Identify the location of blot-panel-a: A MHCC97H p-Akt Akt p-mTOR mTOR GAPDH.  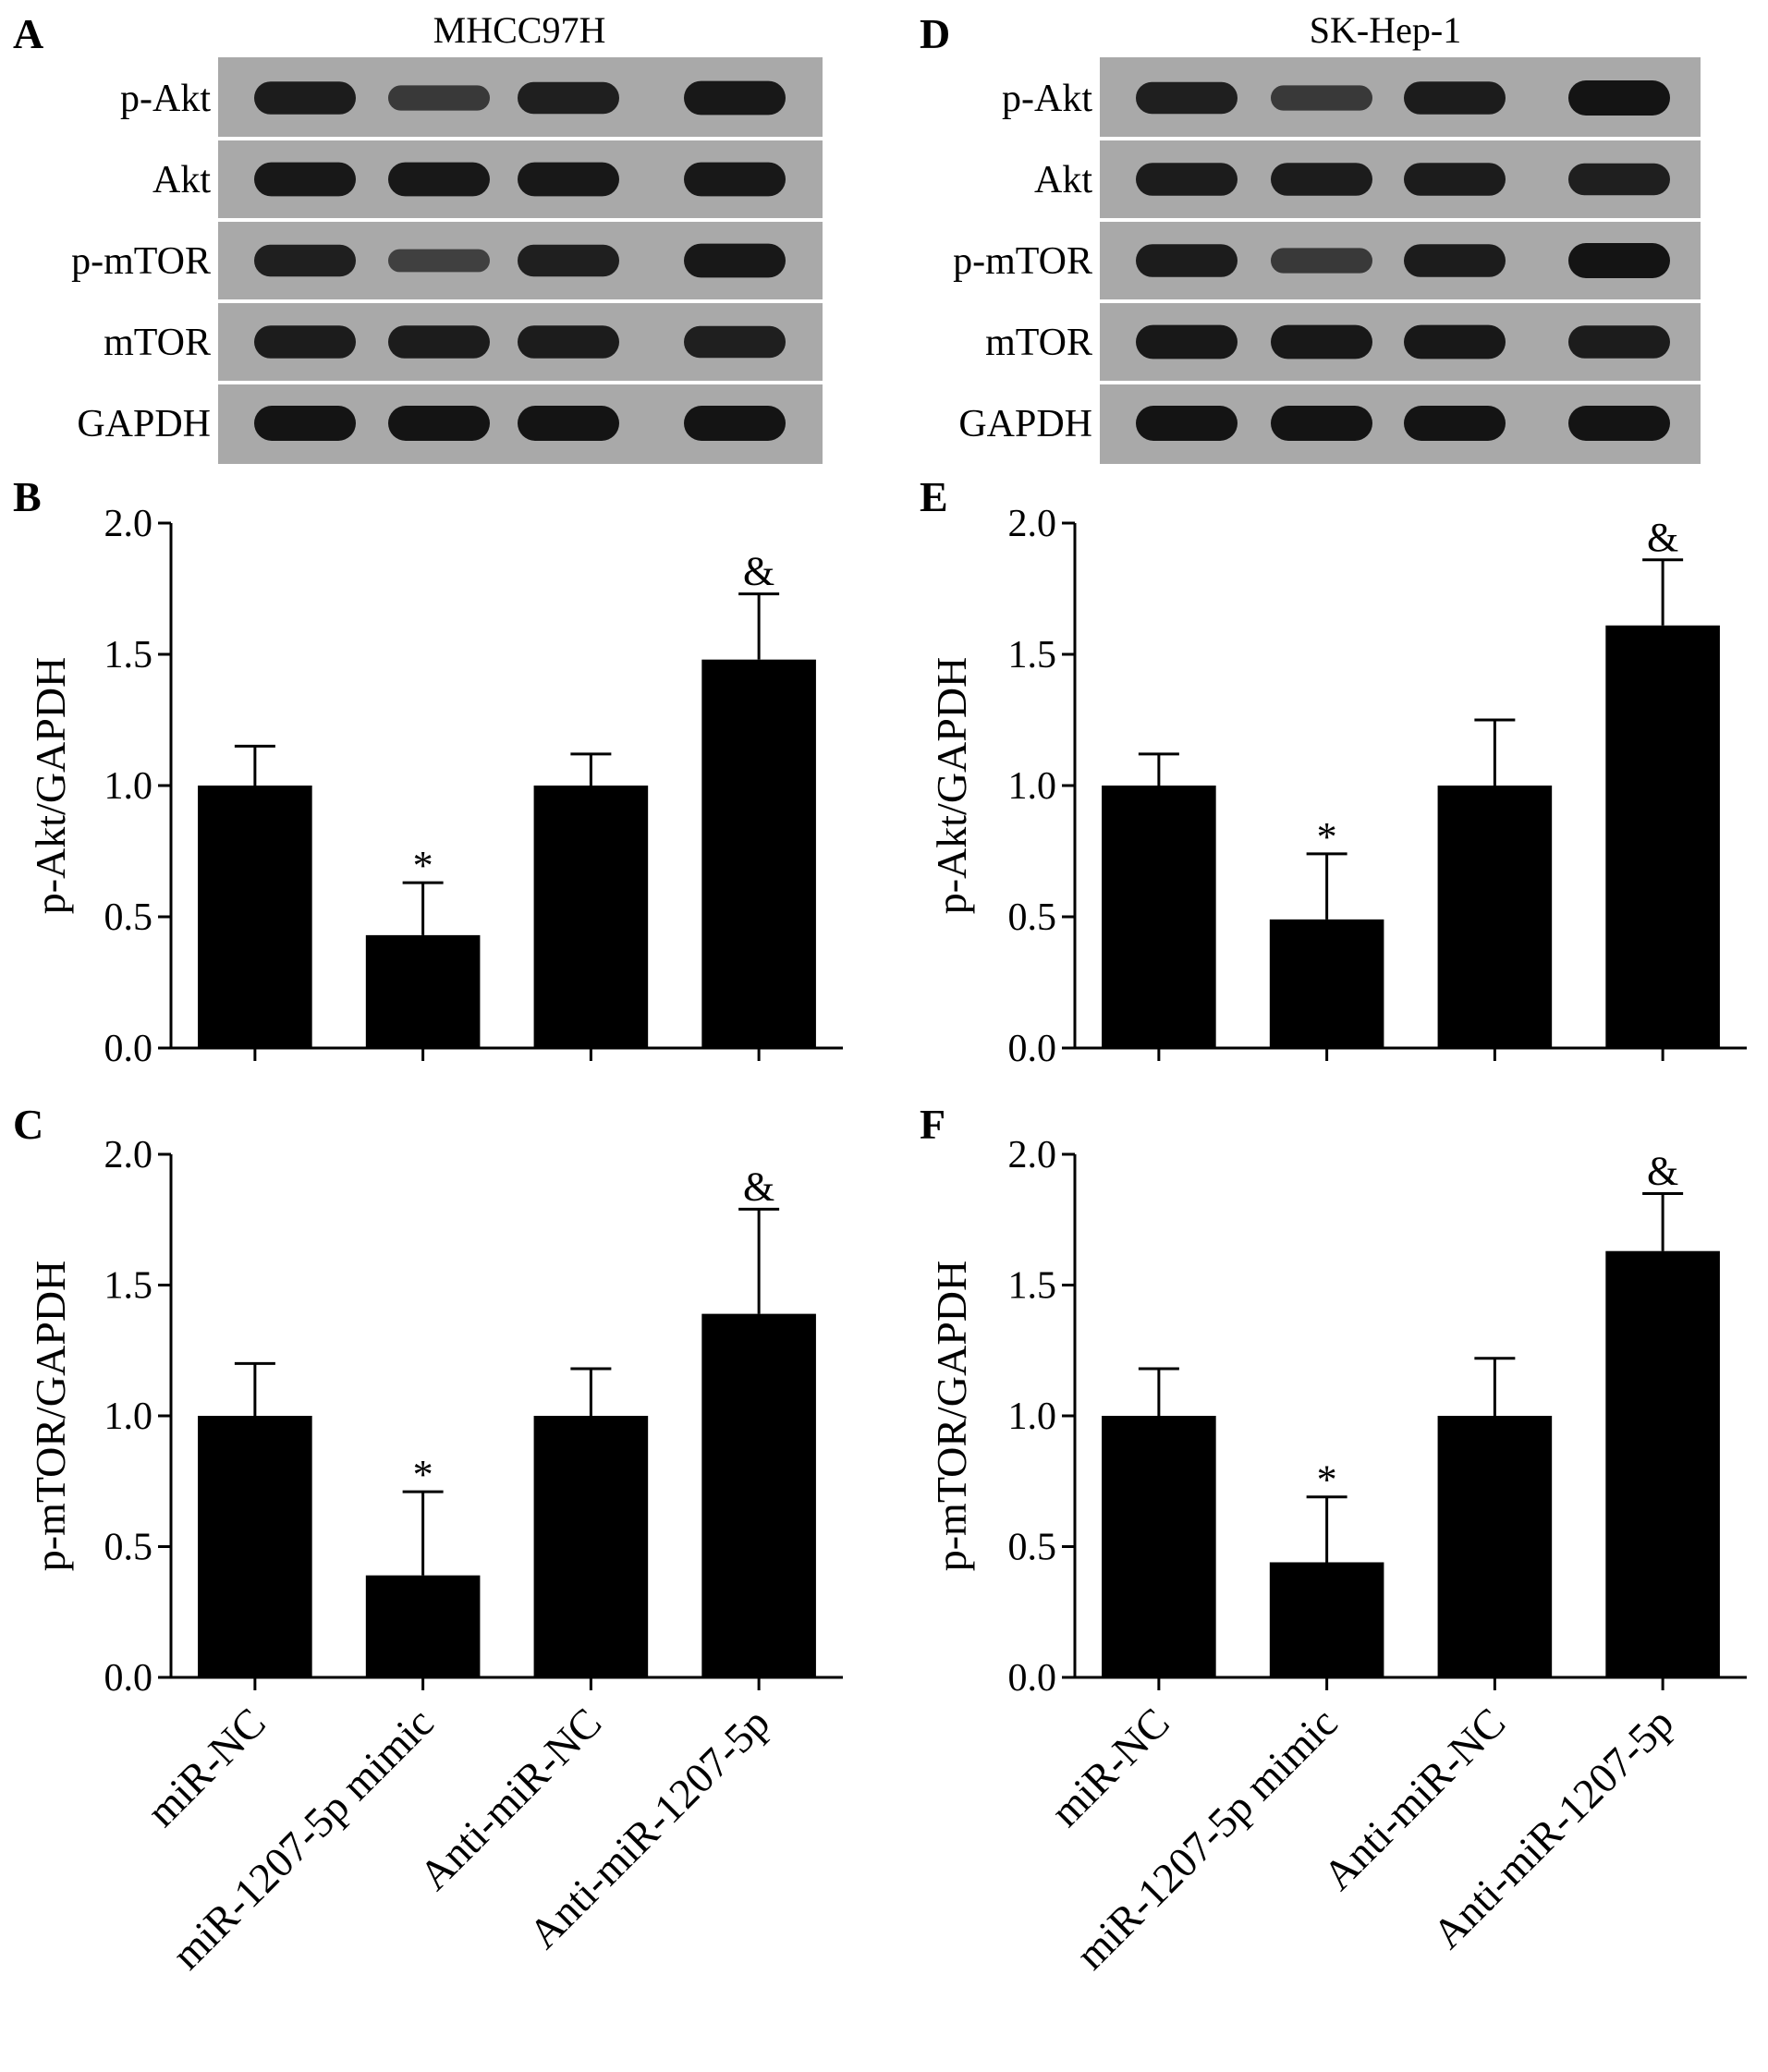
(418, 236).